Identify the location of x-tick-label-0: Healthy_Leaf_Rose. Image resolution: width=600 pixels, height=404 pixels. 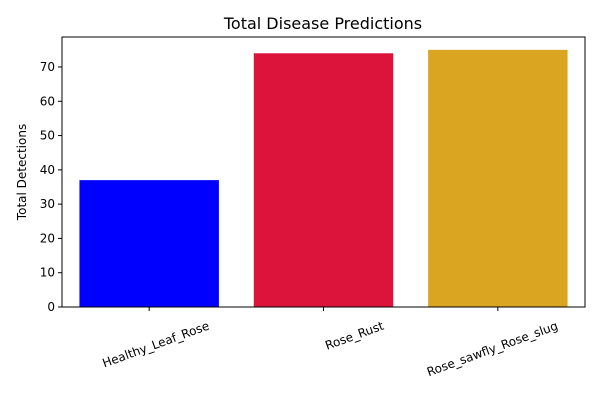
(155, 345).